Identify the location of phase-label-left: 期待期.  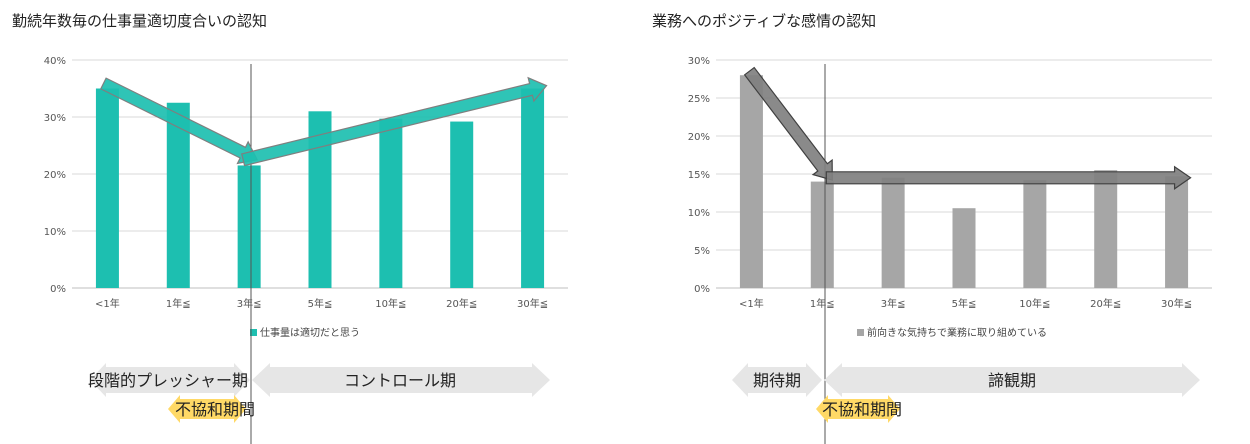
(777, 380).